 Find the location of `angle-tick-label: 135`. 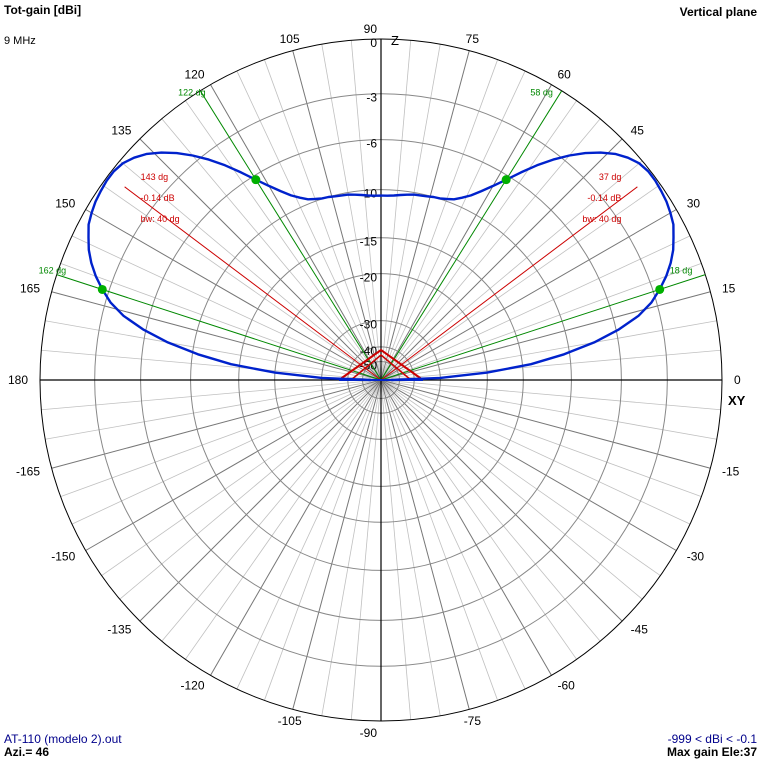

angle-tick-label: 135 is located at coordinates (121, 130).